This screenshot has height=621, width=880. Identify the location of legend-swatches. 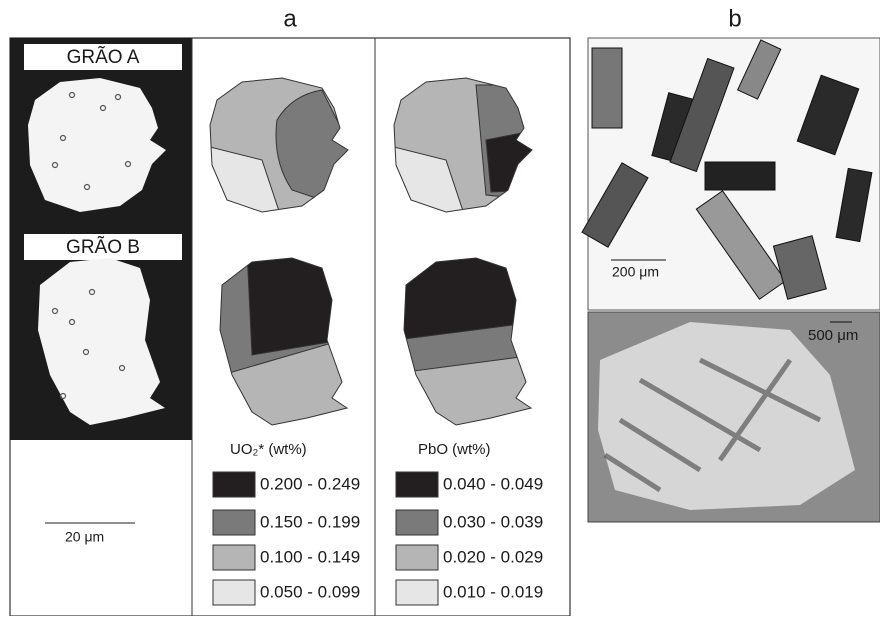
(325, 538).